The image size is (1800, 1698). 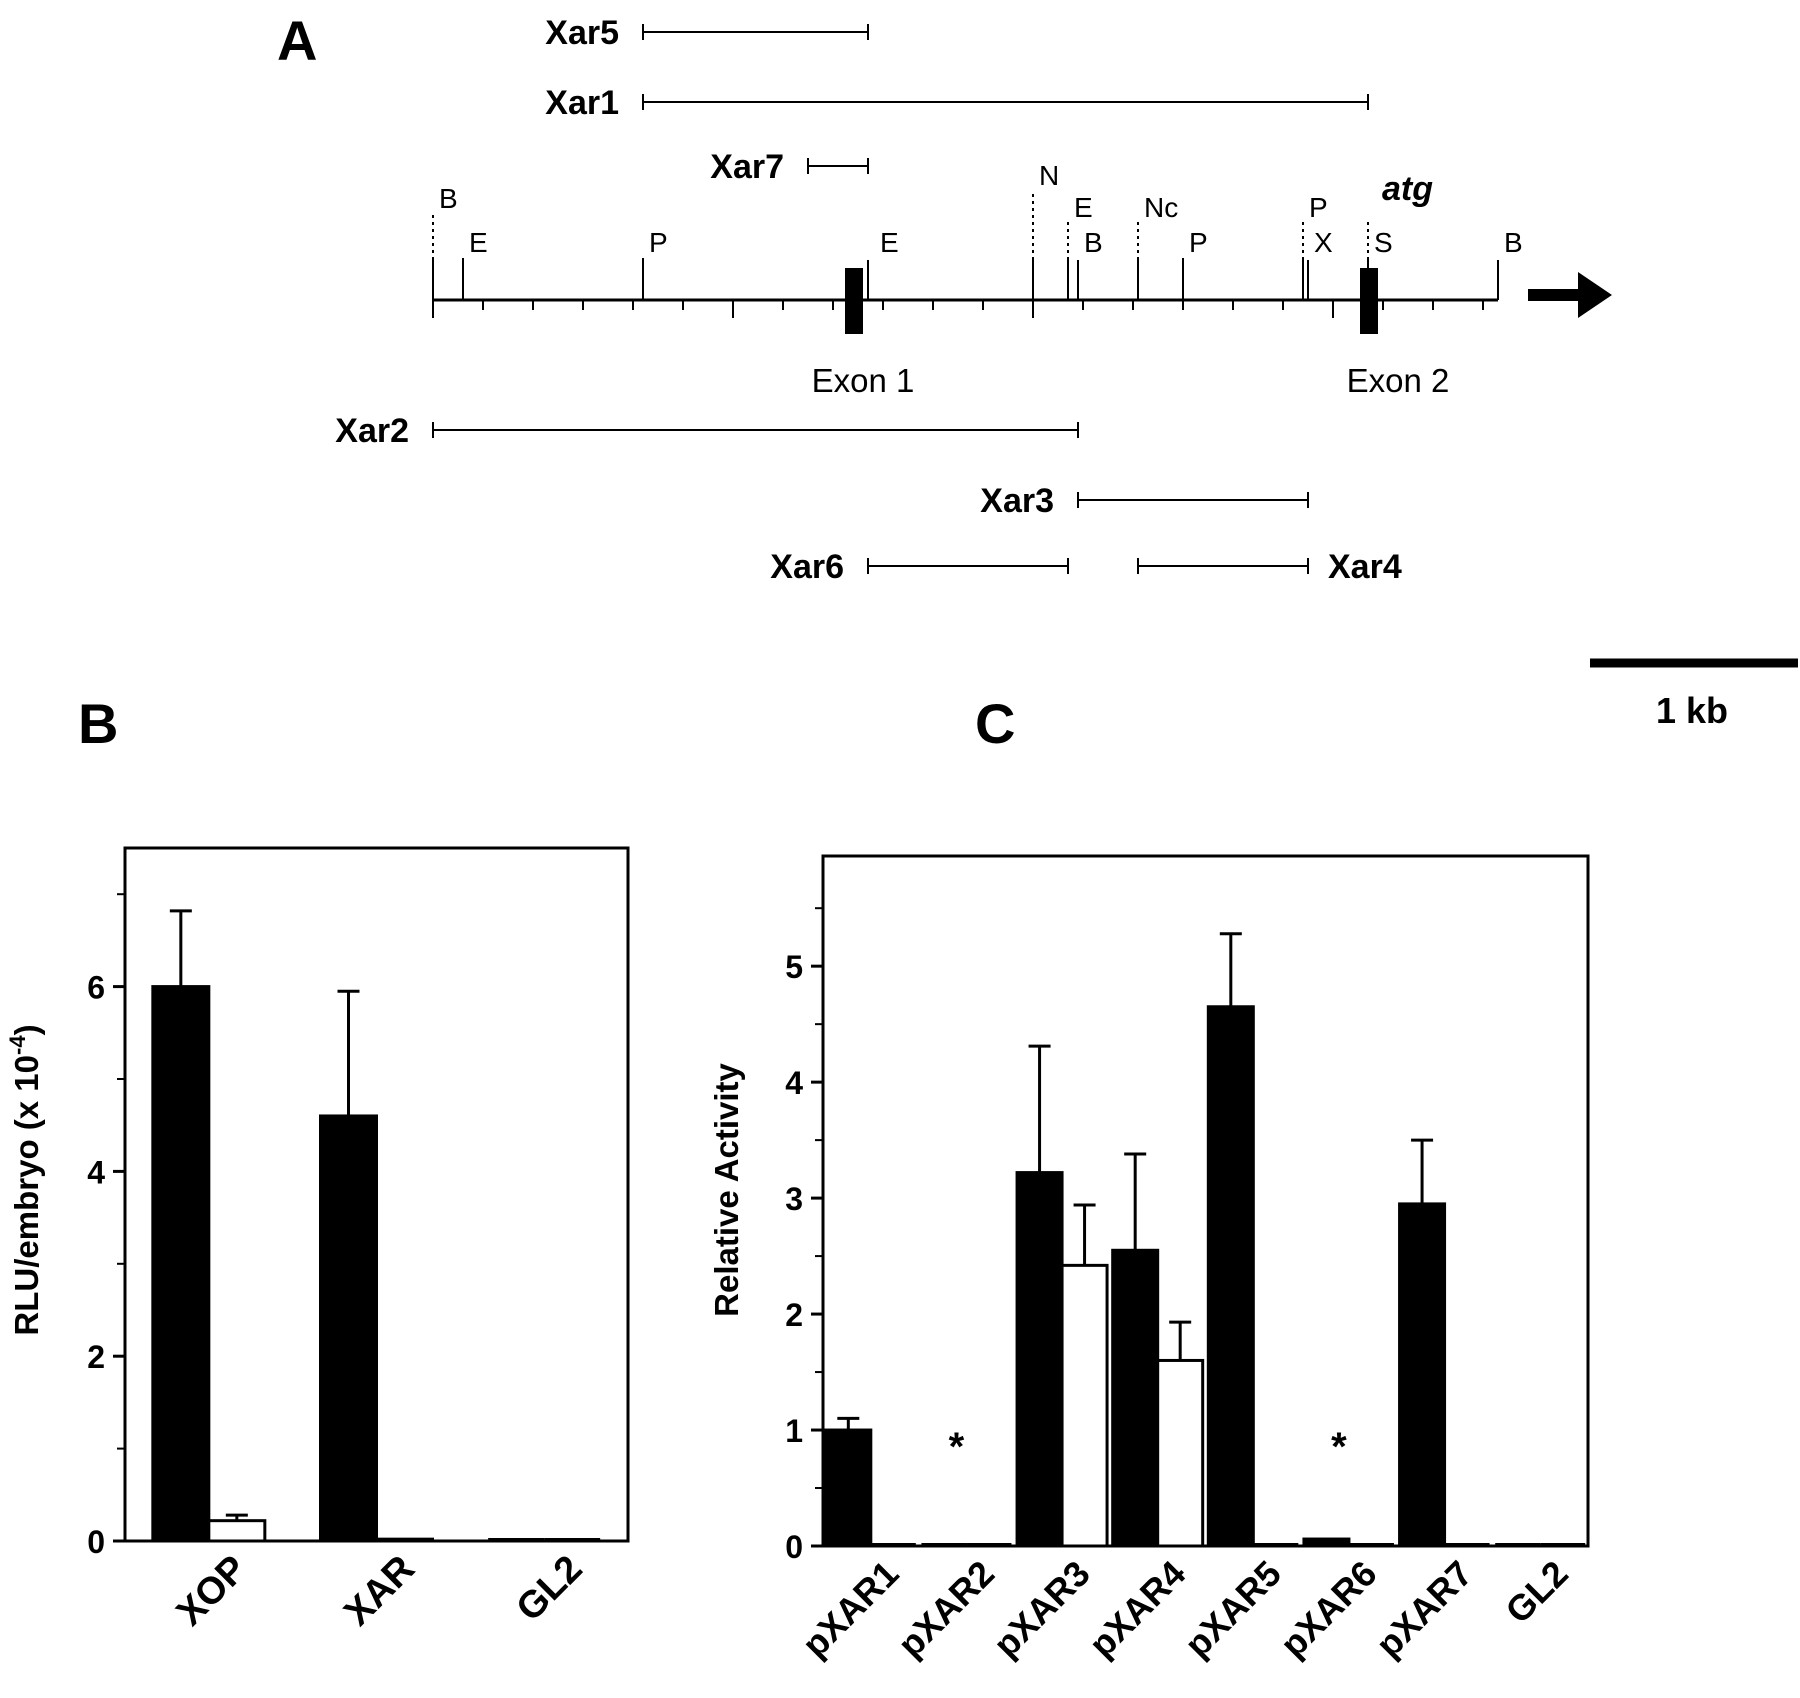 I want to click on category-label: pXAR2, so click(x=946, y=1609).